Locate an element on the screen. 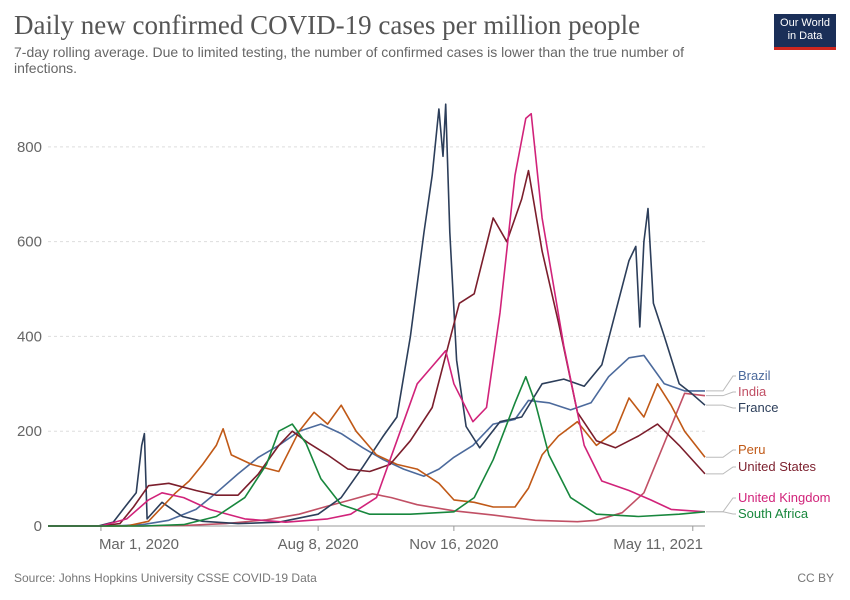 The height and width of the screenshot is (600, 850). y-tick-label: 600 is located at coordinates (29, 242).